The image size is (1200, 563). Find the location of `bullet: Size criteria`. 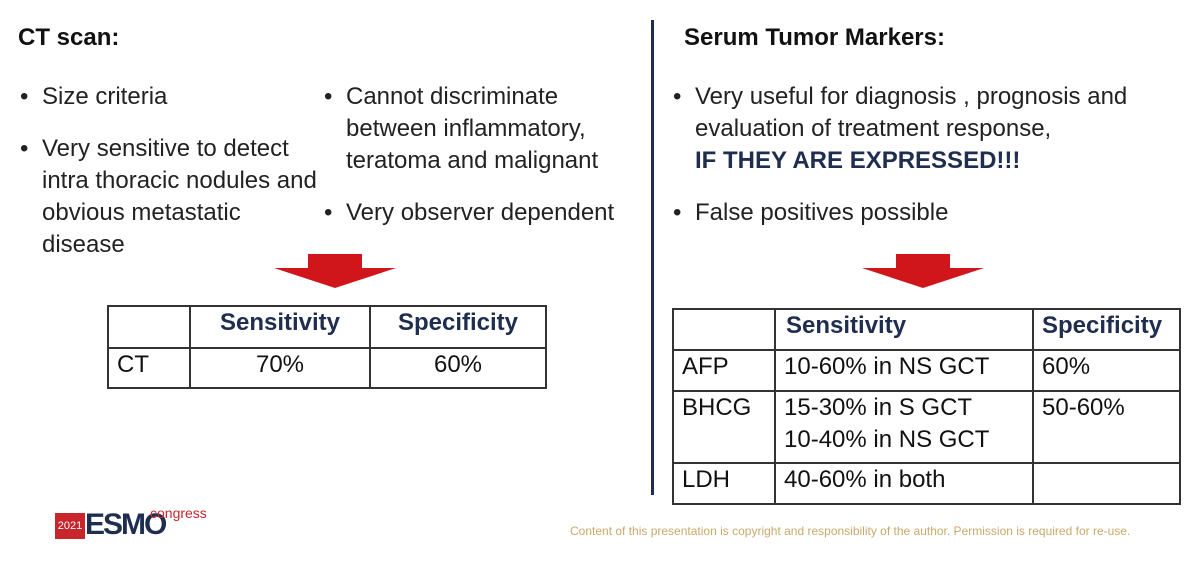

bullet: Size criteria is located at coordinates (171, 97).